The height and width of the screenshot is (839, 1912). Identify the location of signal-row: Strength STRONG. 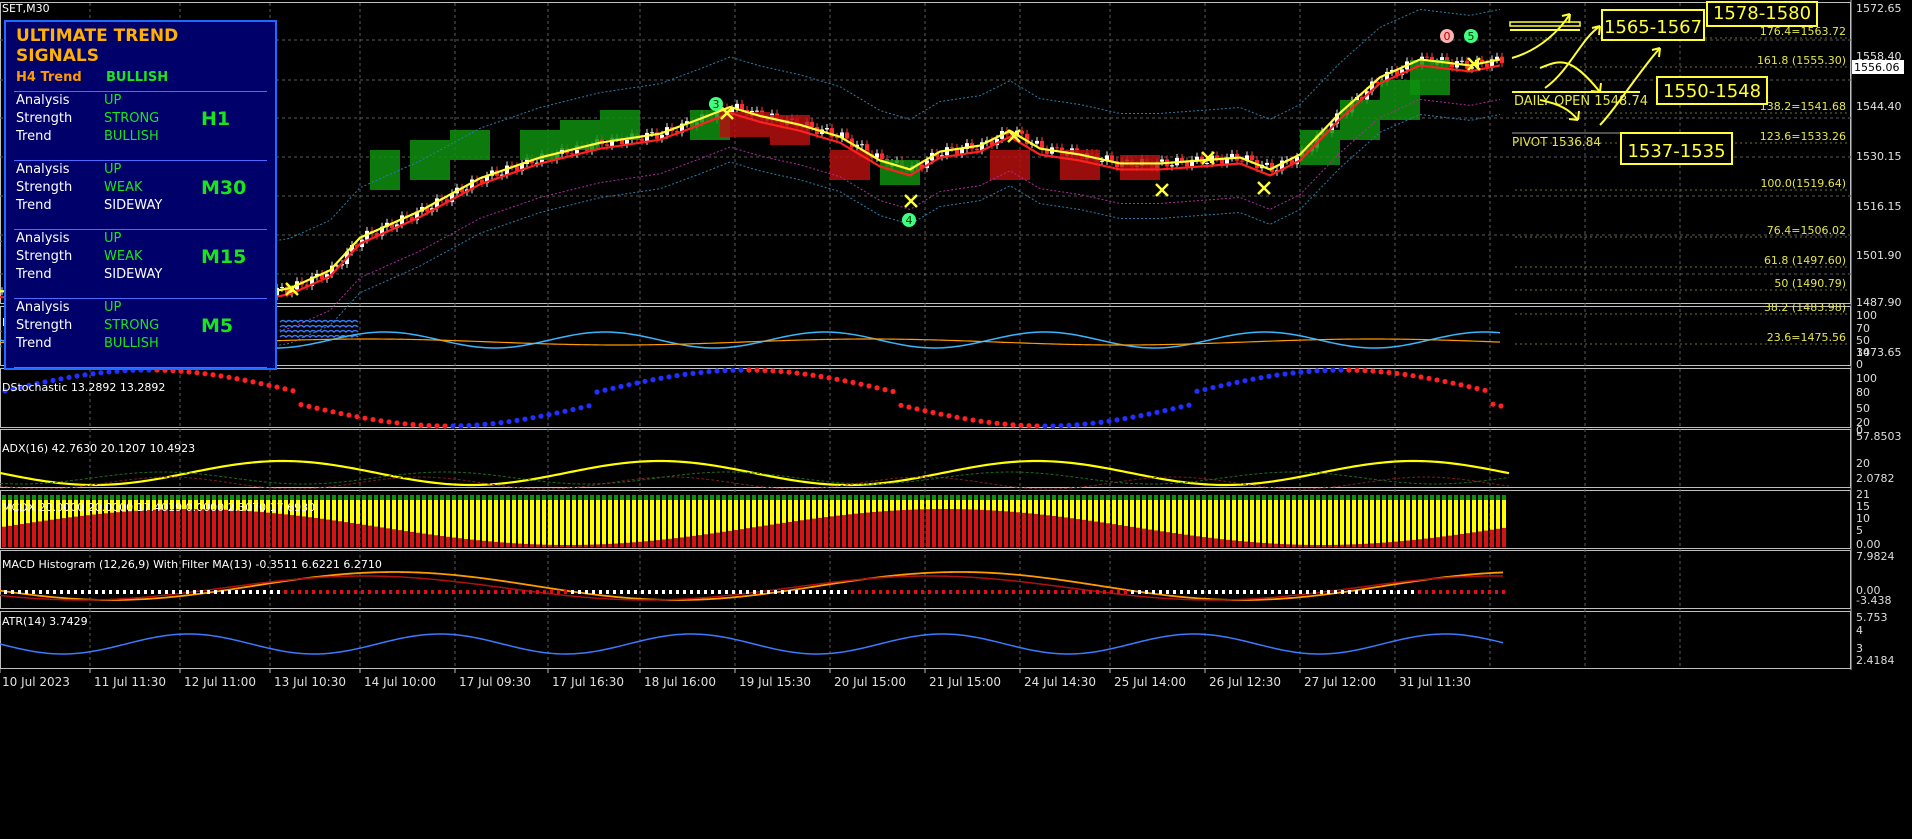
(145, 326).